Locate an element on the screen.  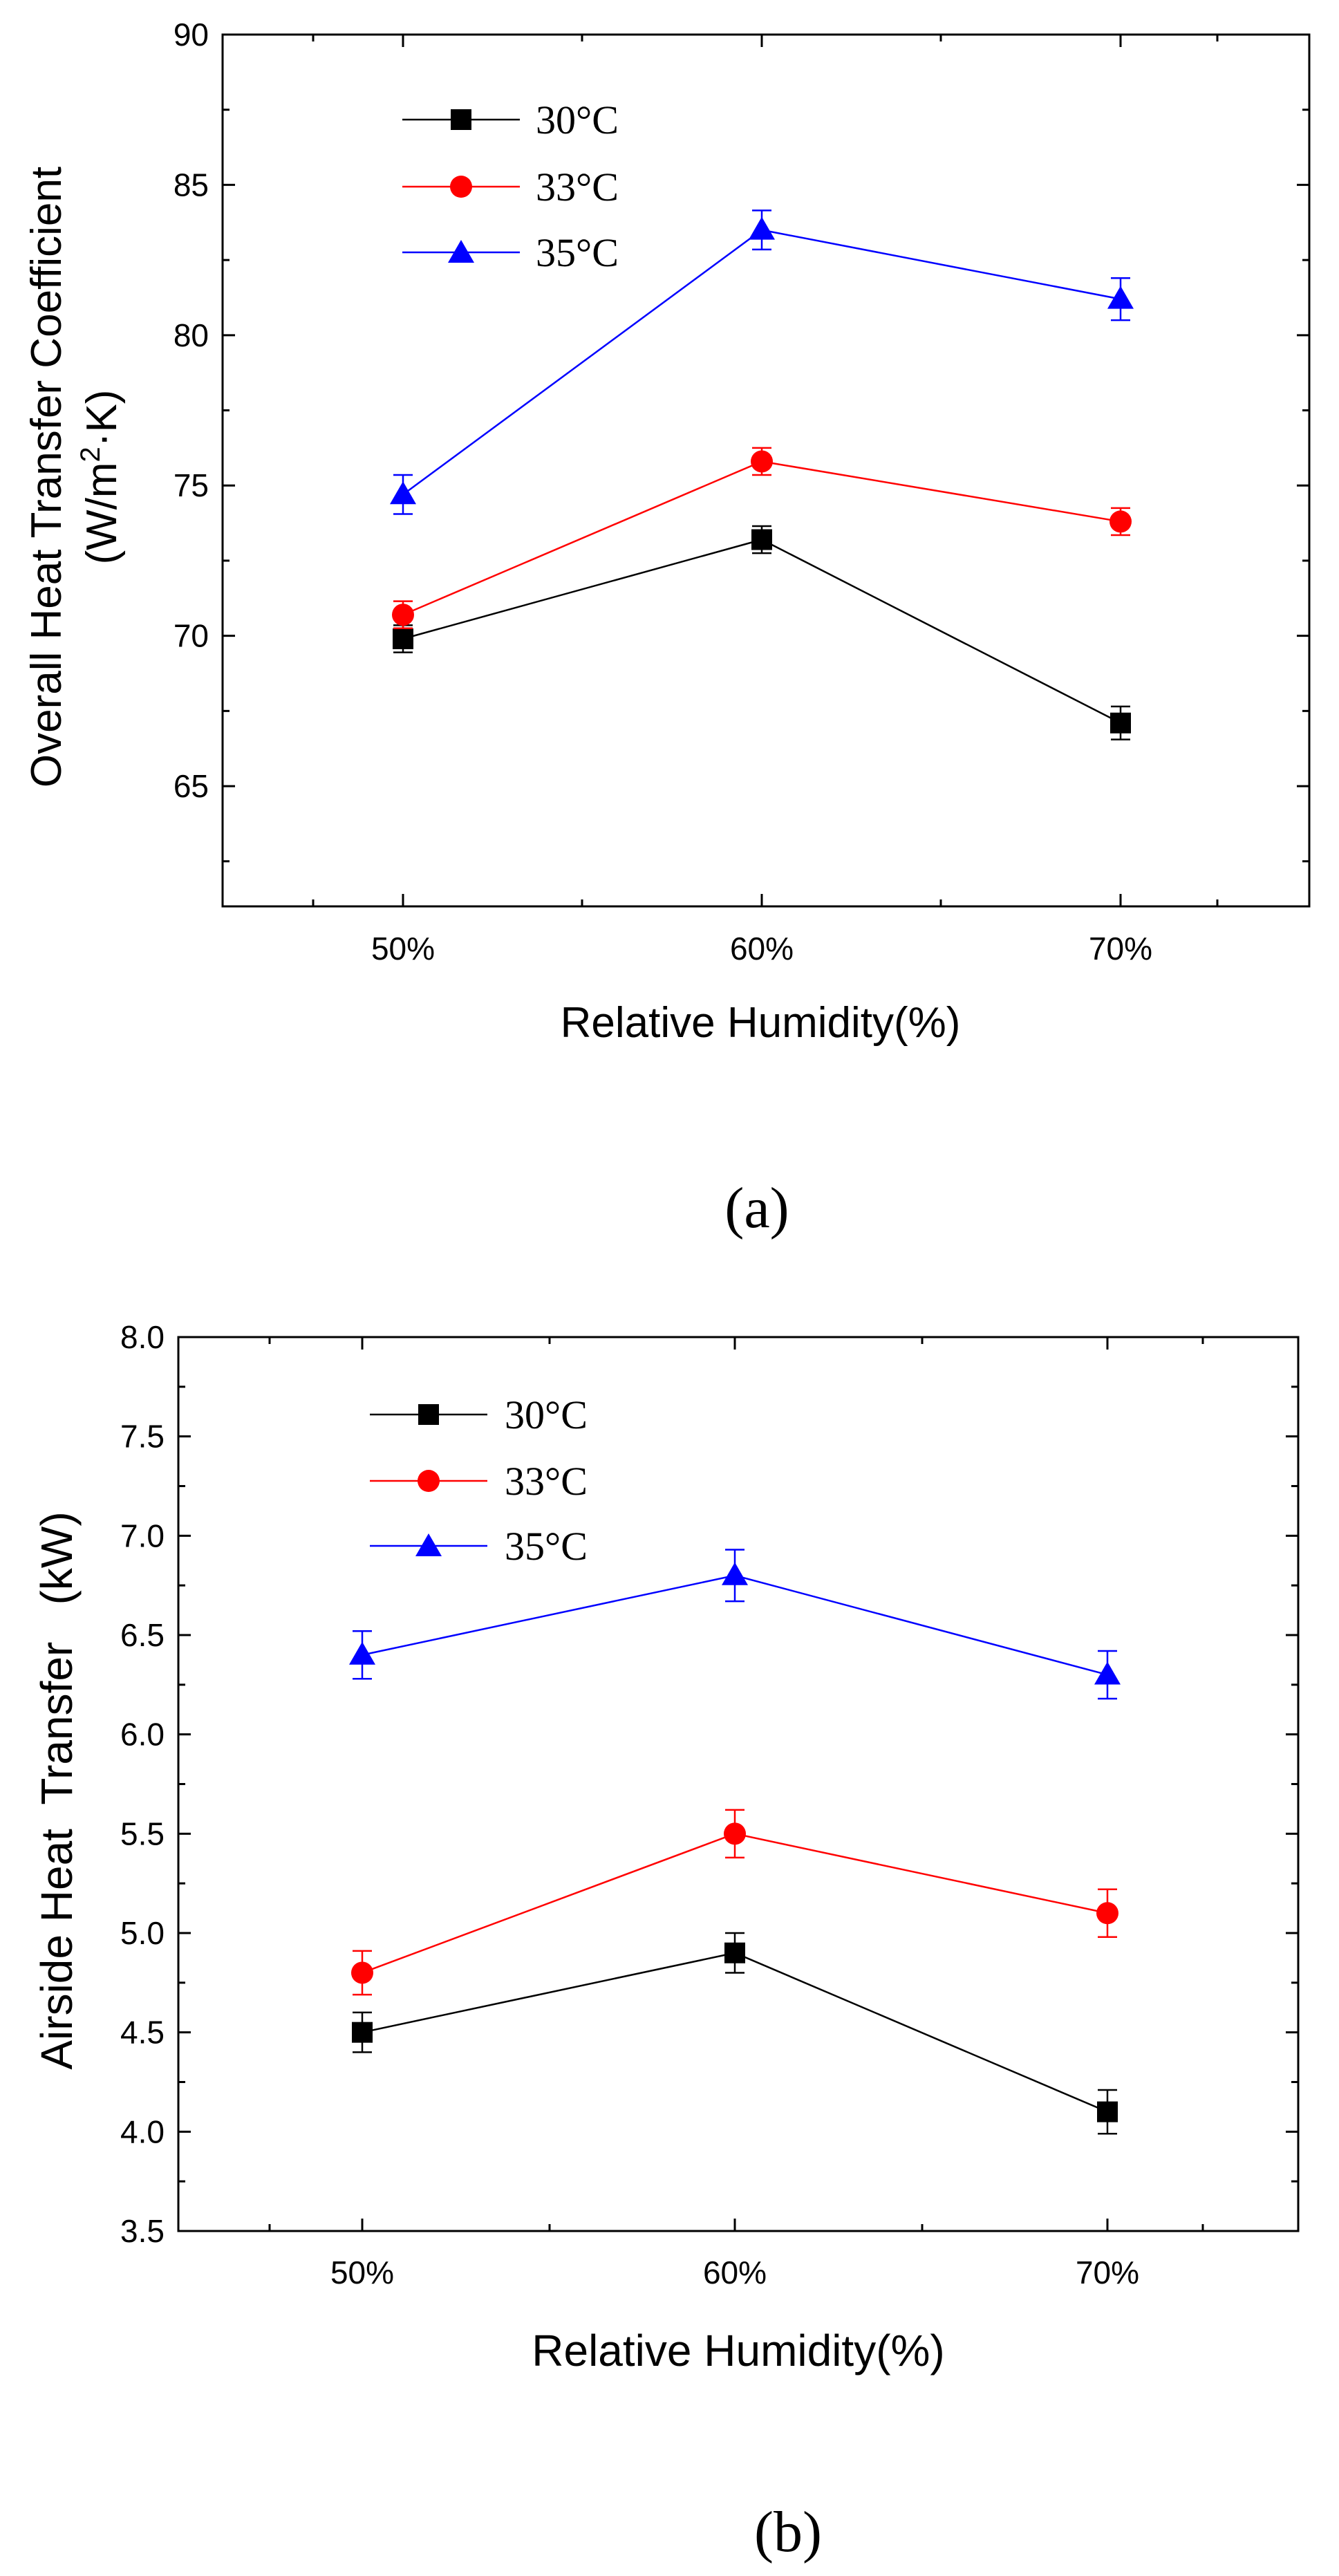
chart-a-series is located at coordinates (762, 474).